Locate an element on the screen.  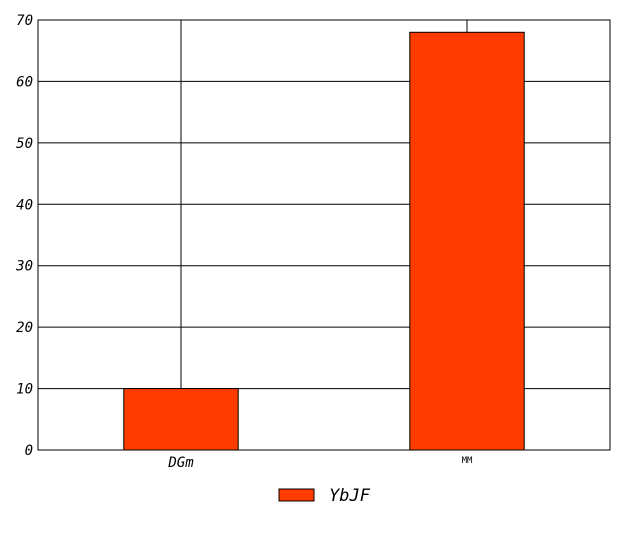
x-tick-label: MM is located at coordinates (467, 461).